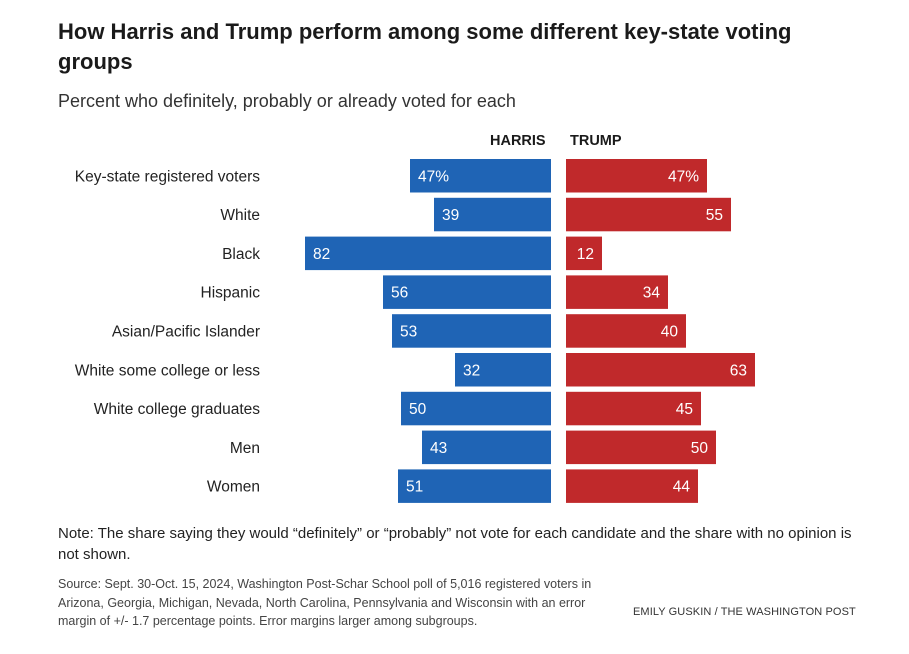 The image size is (909, 654). I want to click on category-label: White college graduates, so click(177, 409).